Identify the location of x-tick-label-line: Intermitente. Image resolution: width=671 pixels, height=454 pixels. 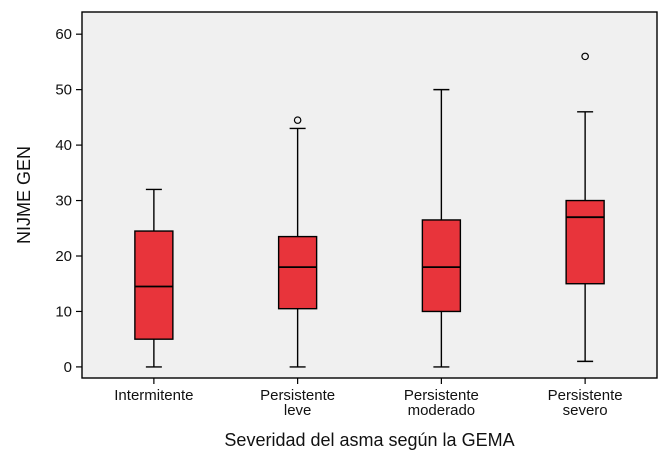
(153, 395).